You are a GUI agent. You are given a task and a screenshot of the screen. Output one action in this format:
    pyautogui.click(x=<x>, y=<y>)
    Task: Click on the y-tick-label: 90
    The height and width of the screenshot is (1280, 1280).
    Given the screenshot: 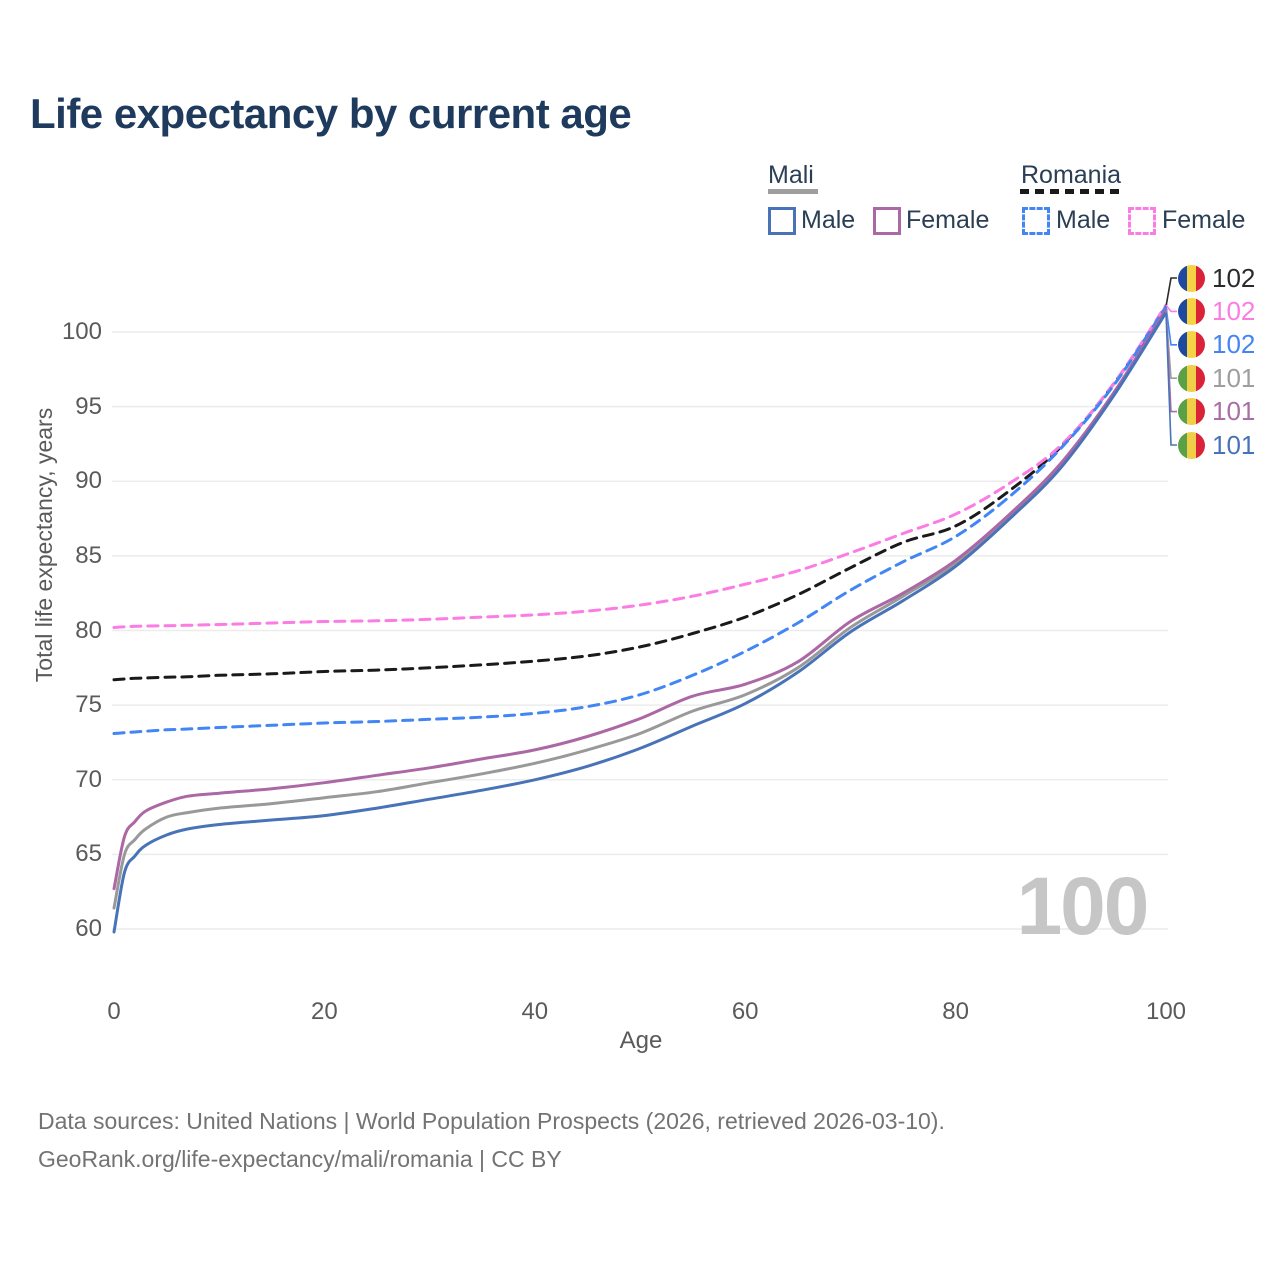 What is the action you would take?
    pyautogui.click(x=88, y=481)
    